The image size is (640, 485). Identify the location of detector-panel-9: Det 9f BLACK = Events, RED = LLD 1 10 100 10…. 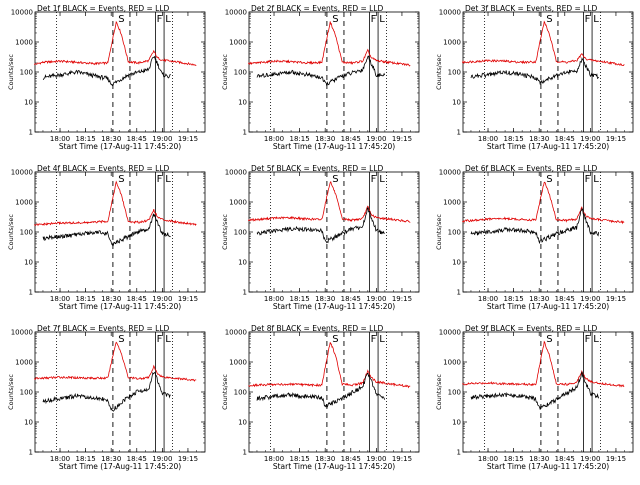
(534, 397).